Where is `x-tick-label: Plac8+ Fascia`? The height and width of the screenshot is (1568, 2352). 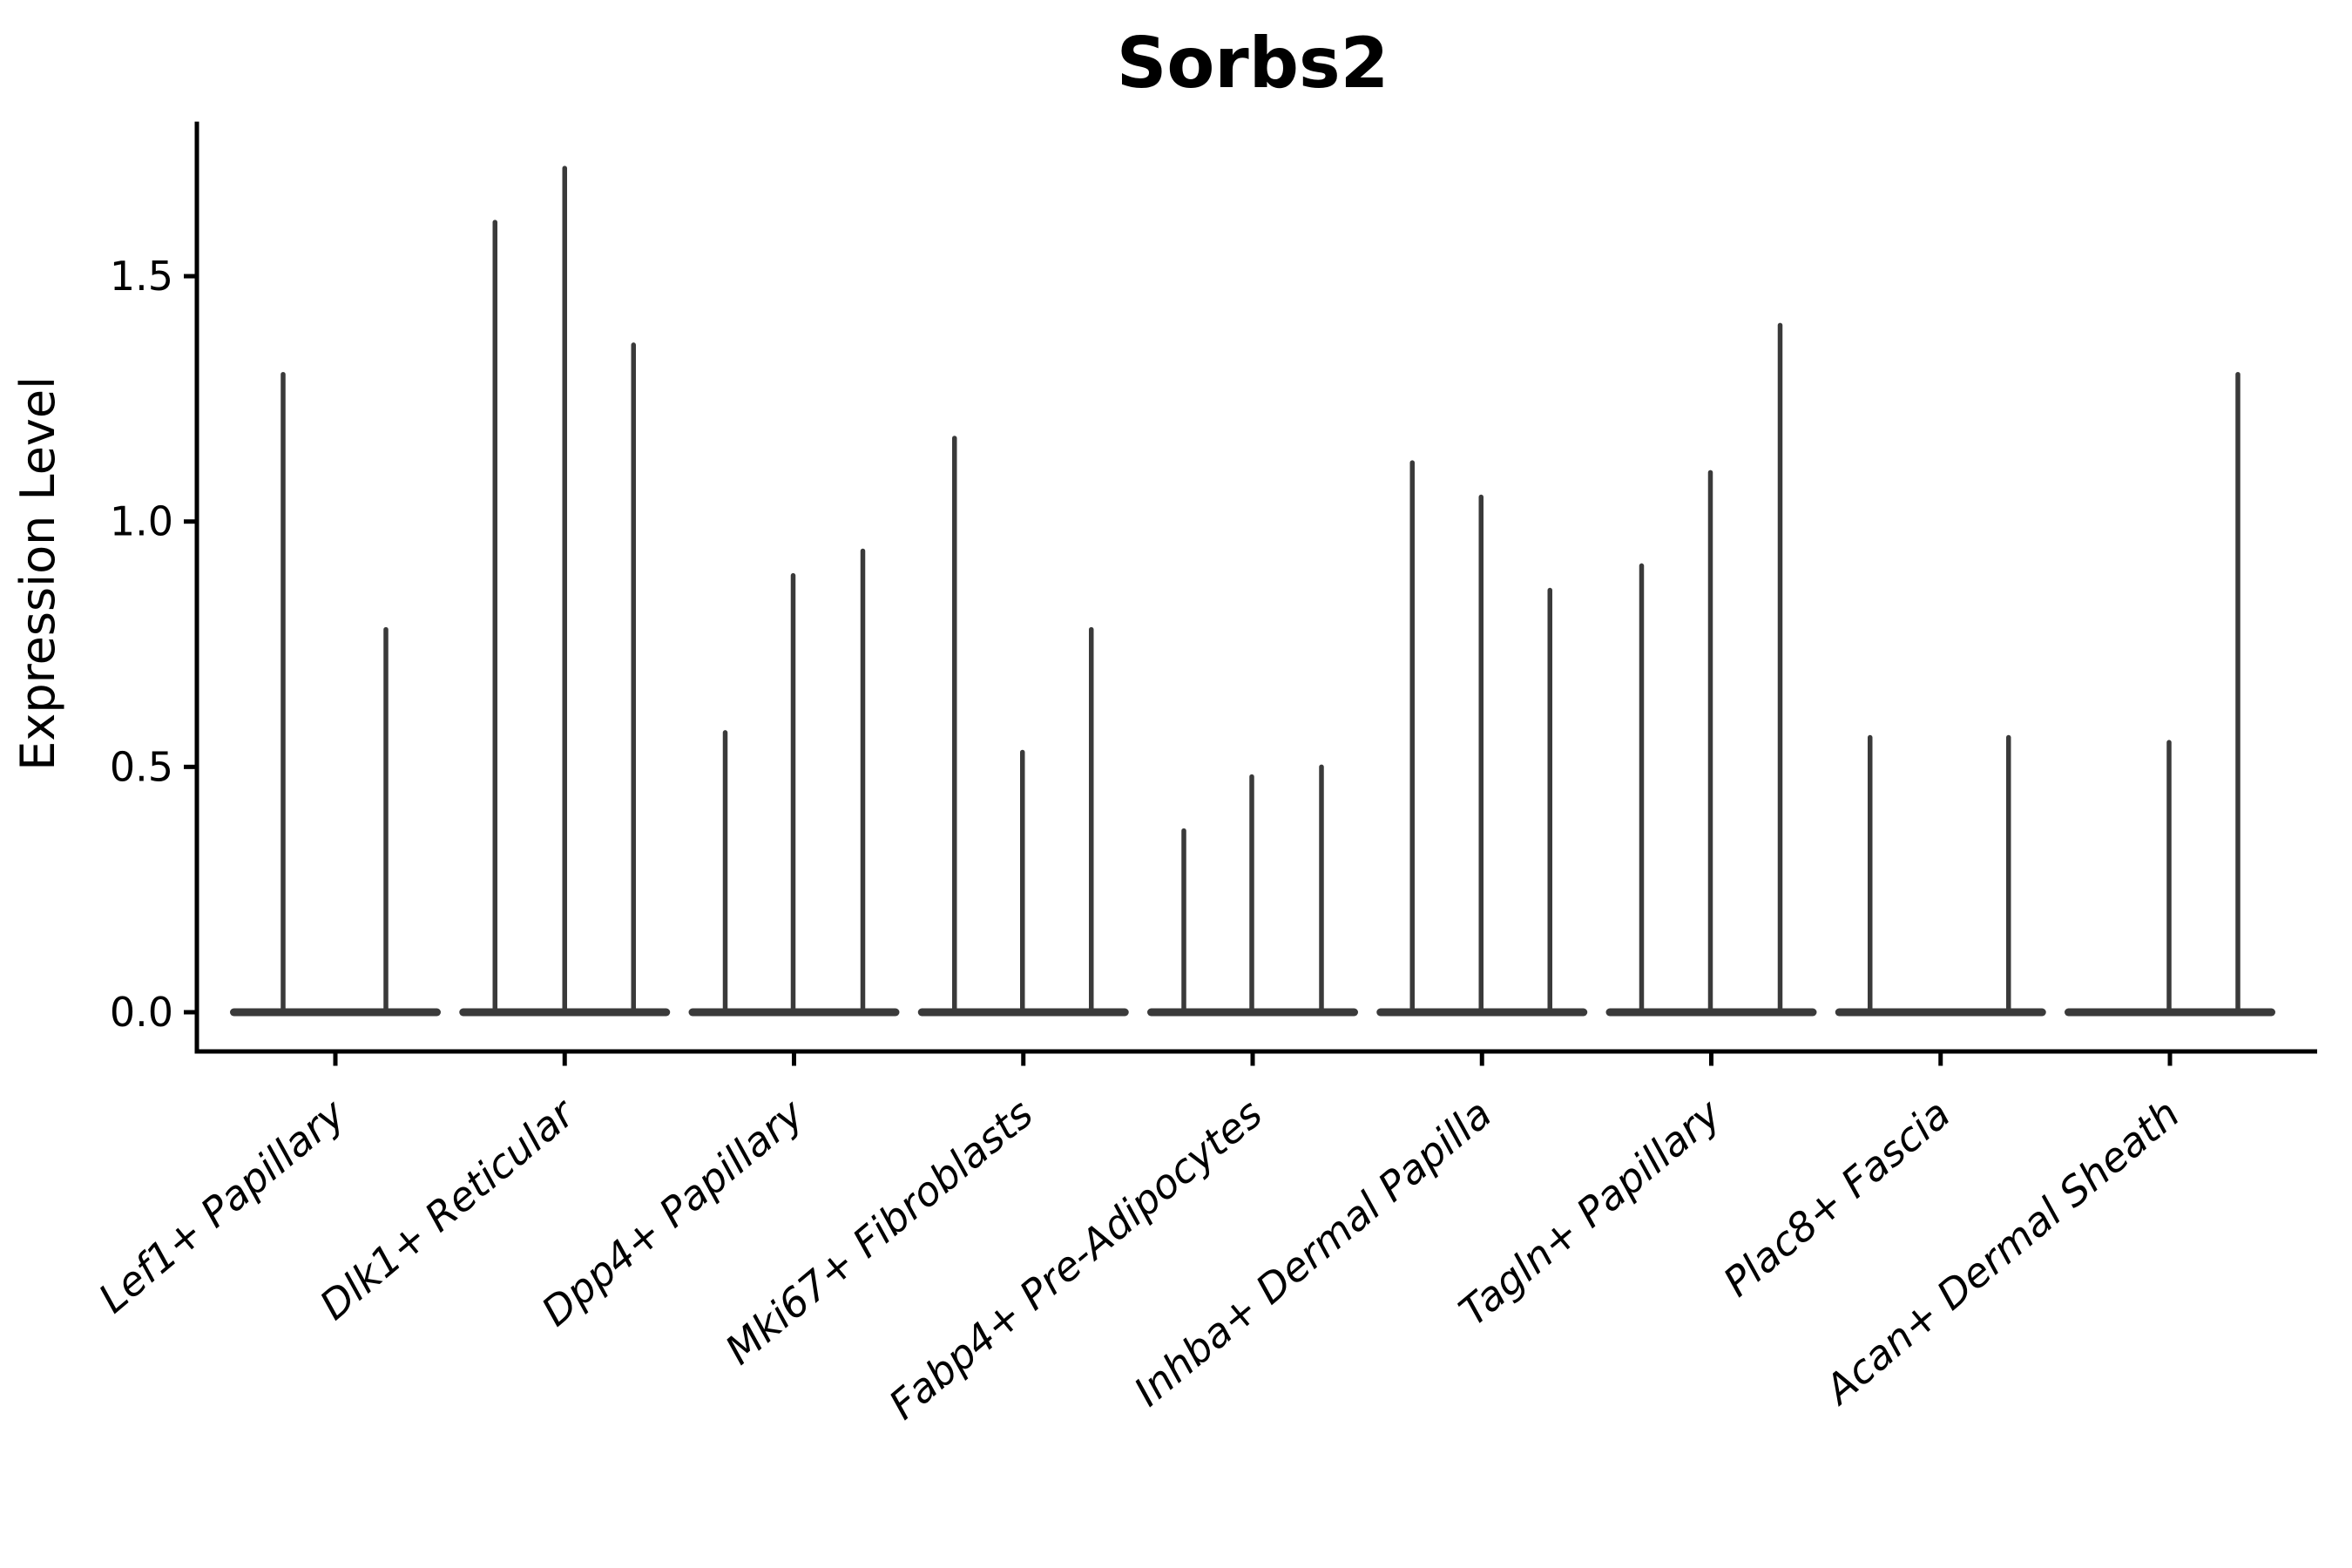
x-tick-label: Plac8+ Fascia is located at coordinates (1836, 1198).